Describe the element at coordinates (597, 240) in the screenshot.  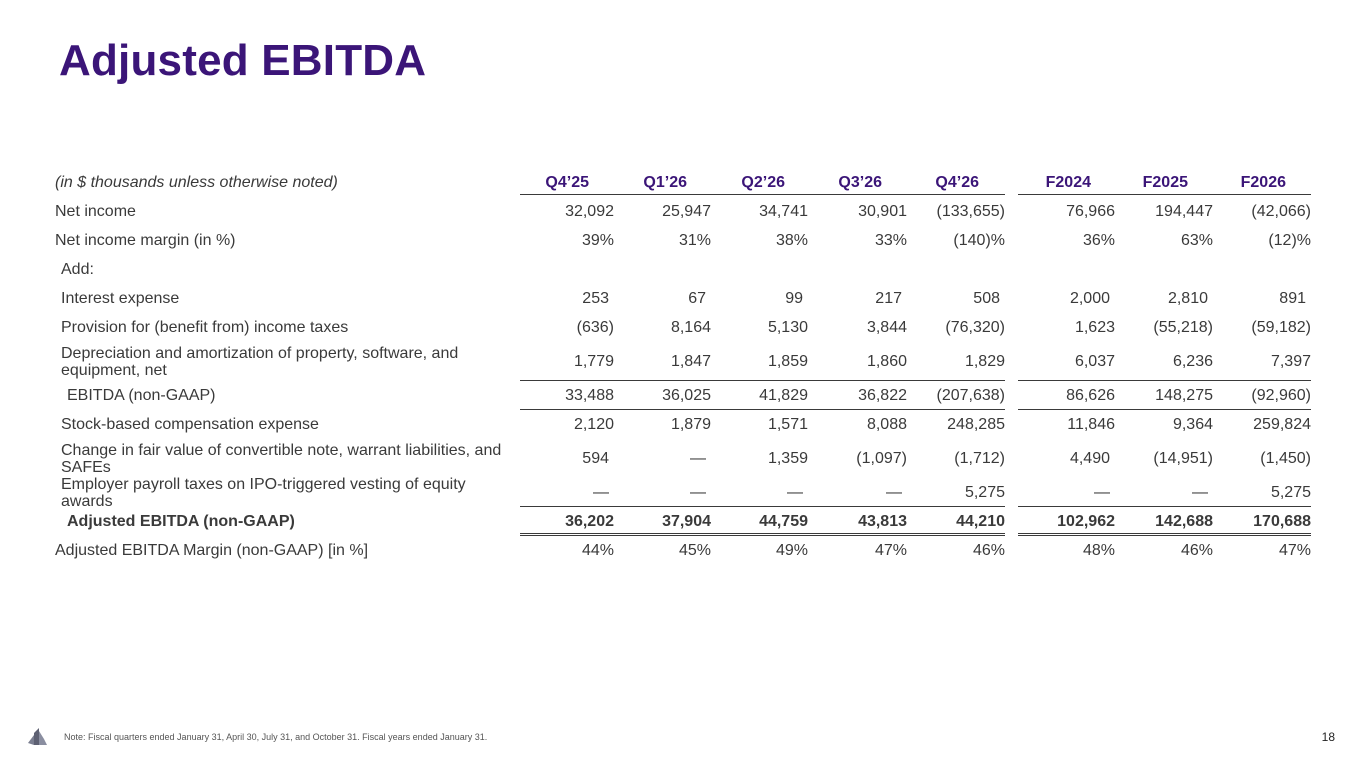
I see `table-cell: 39%` at that location.